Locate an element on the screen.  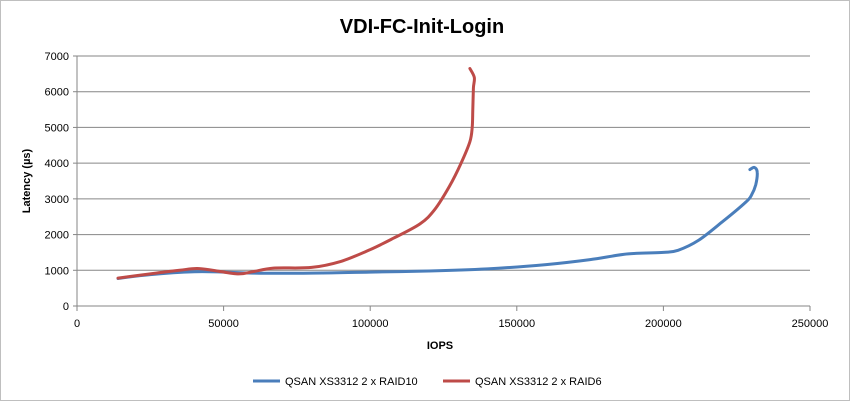
x-tick-label: 0 is located at coordinates (77, 324).